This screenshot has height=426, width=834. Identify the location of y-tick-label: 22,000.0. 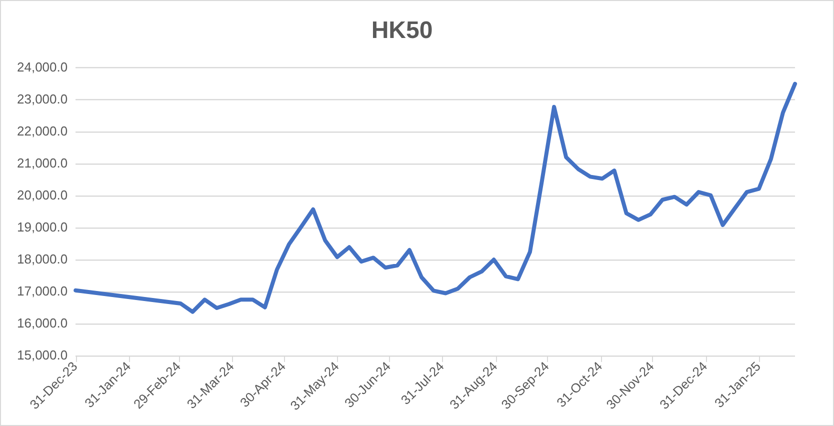
(42, 130).